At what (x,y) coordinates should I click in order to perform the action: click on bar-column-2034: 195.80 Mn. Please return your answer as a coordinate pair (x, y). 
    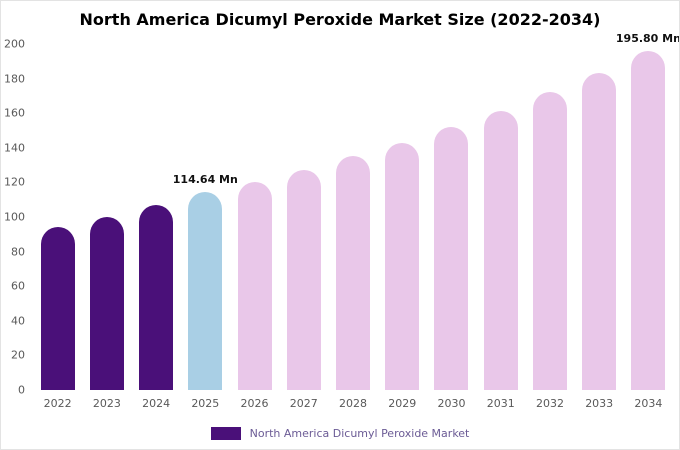
    Looking at the image, I should click on (647, 211).